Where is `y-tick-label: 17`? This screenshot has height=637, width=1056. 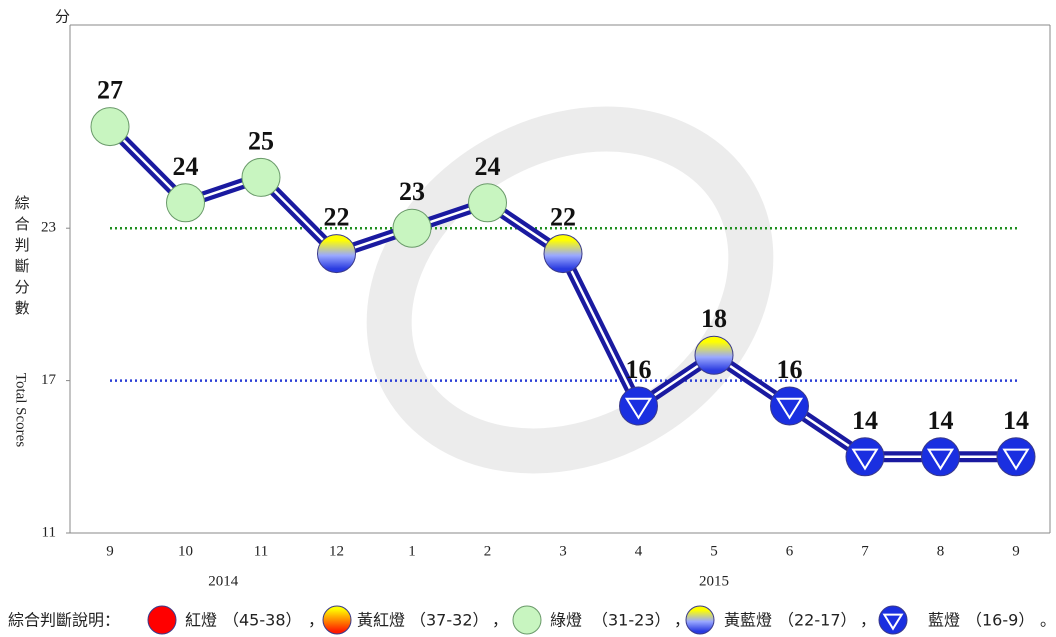
y-tick-label: 17 is located at coordinates (49, 380).